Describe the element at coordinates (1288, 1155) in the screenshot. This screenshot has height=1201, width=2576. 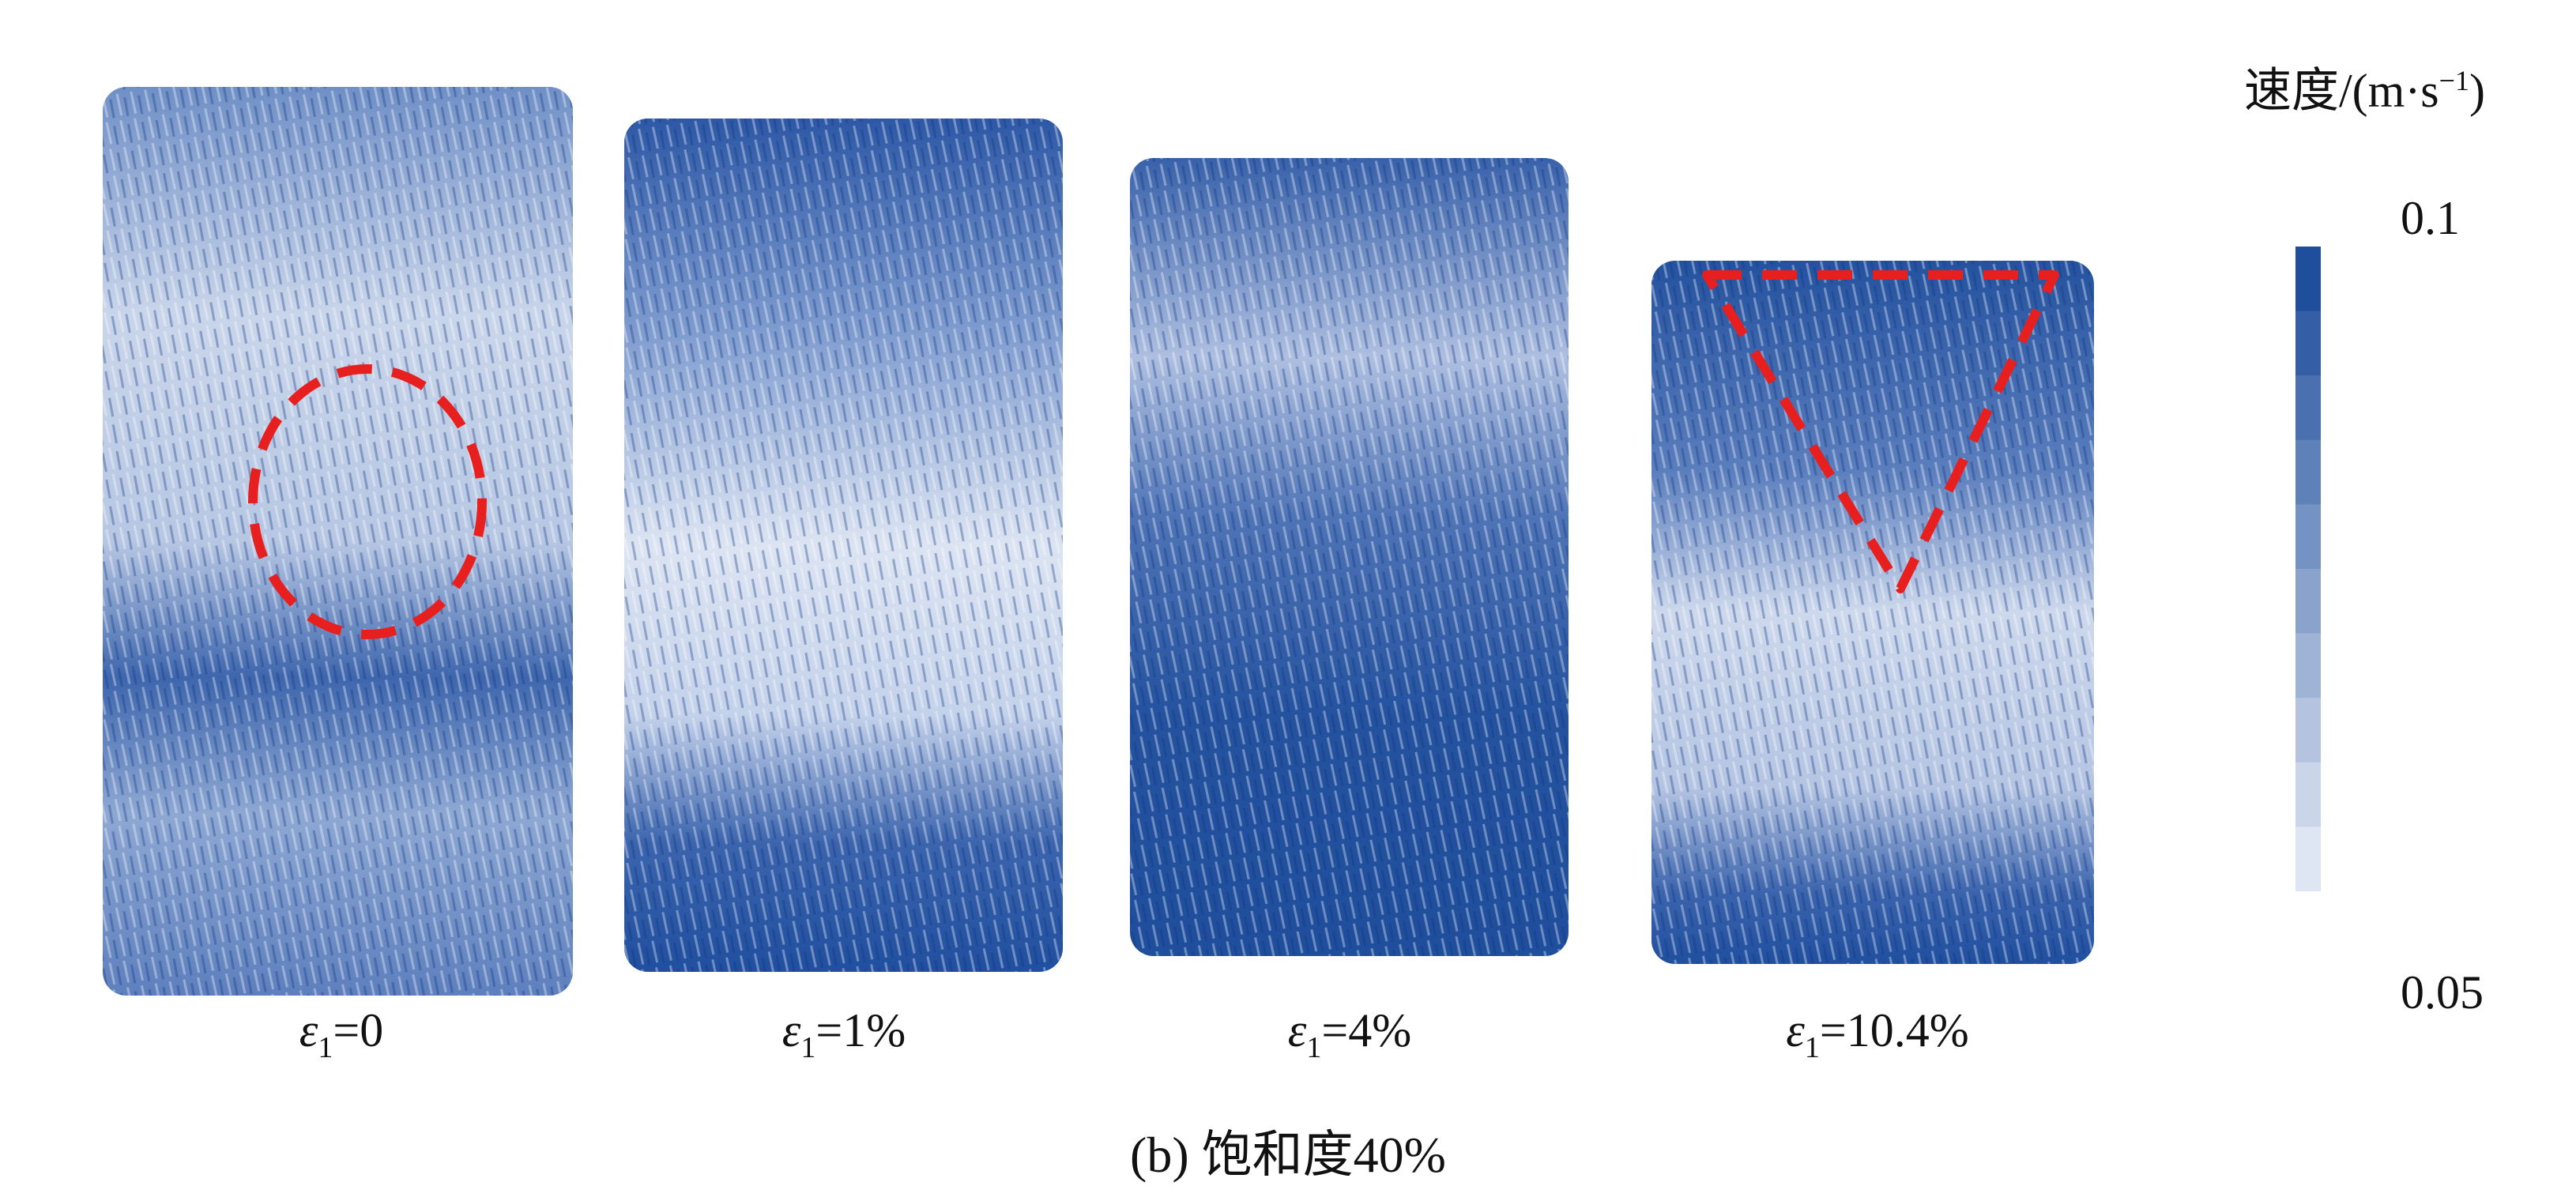
I see `figure-caption: (b) 饱和度40%` at that location.